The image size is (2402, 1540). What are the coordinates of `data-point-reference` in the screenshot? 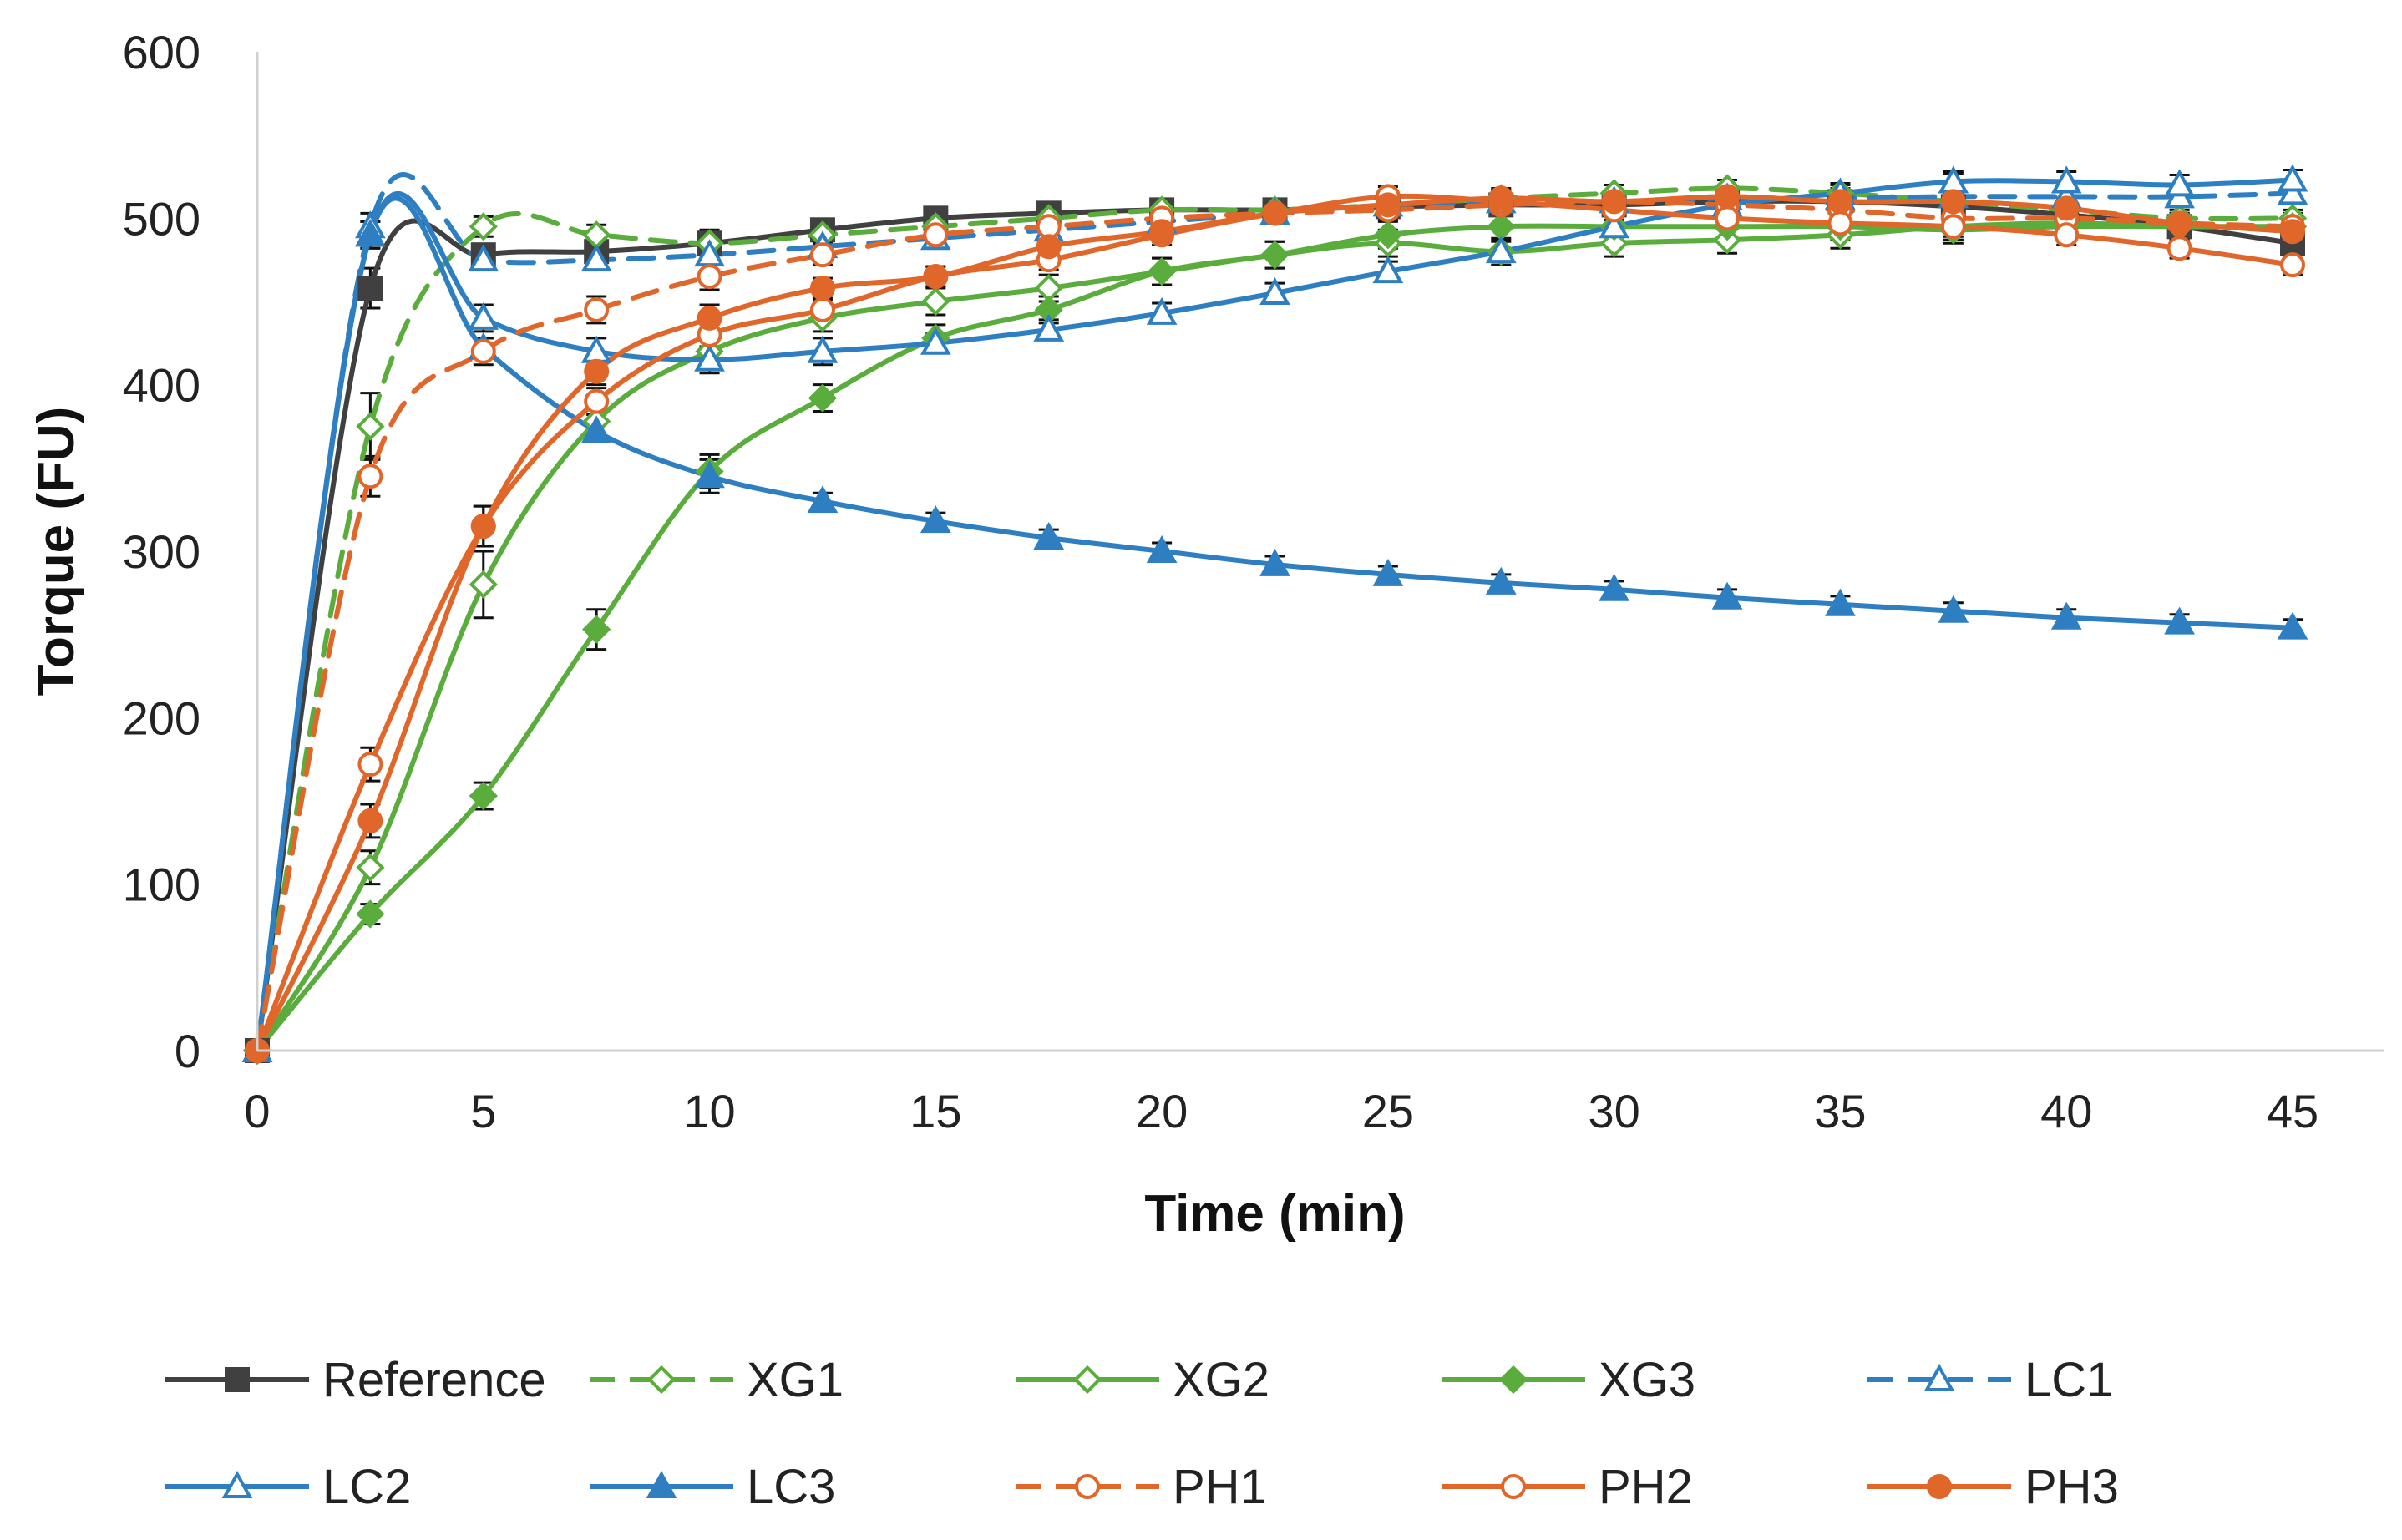 It's located at (370, 289).